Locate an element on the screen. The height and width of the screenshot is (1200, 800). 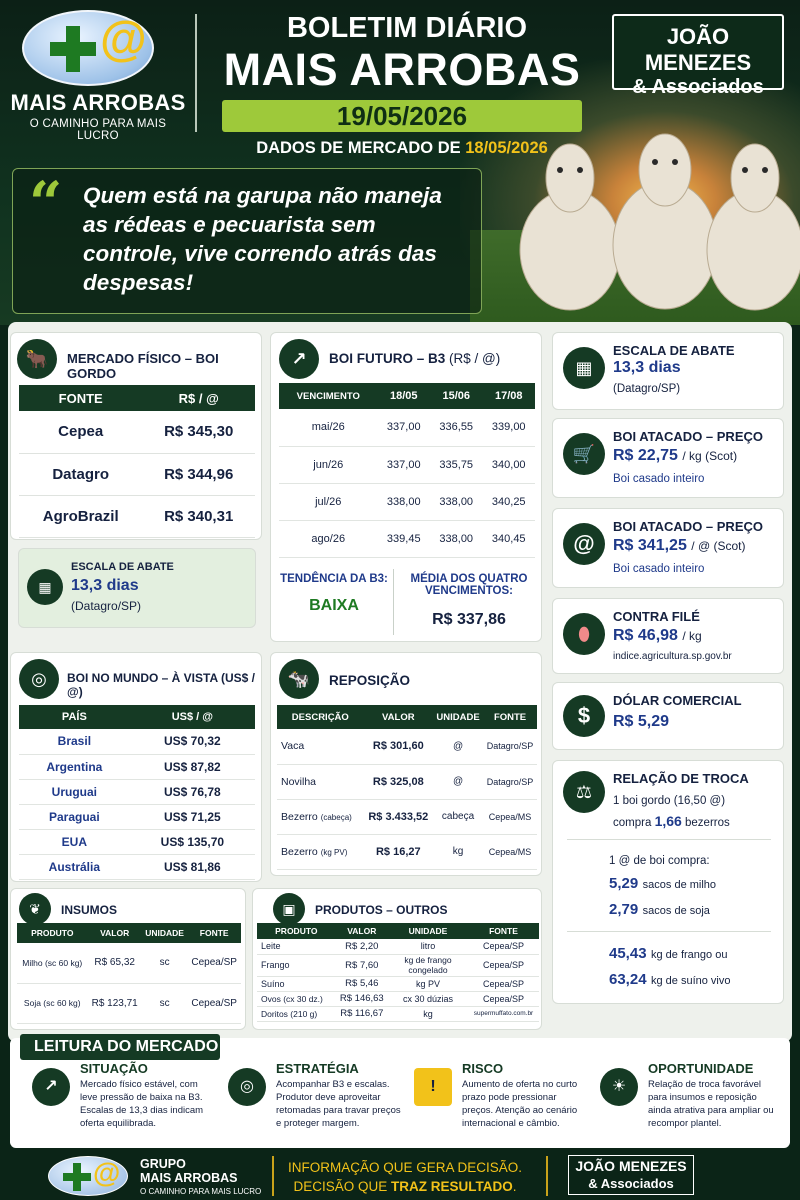
table-row: EUA US$ 135,70 is located at coordinates (137, 842).